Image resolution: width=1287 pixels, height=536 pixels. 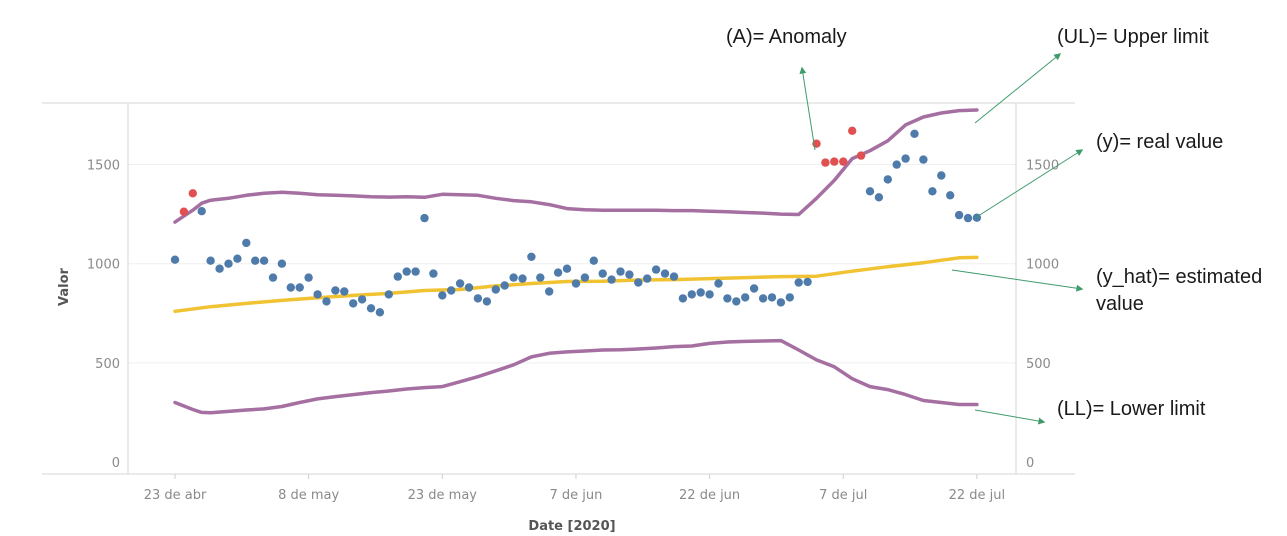 I want to click on y-tick-label: 0, so click(x=116, y=463).